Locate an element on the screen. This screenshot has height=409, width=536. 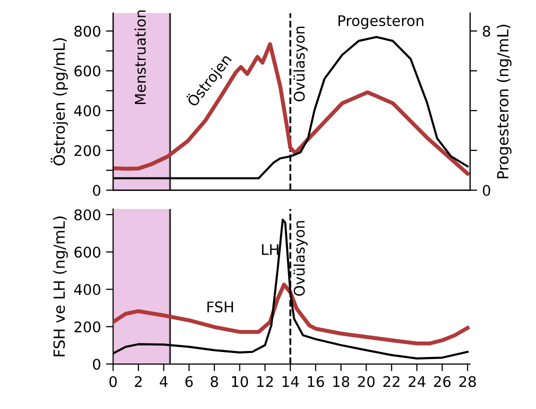
x-tick-label: 12 is located at coordinates (265, 381).